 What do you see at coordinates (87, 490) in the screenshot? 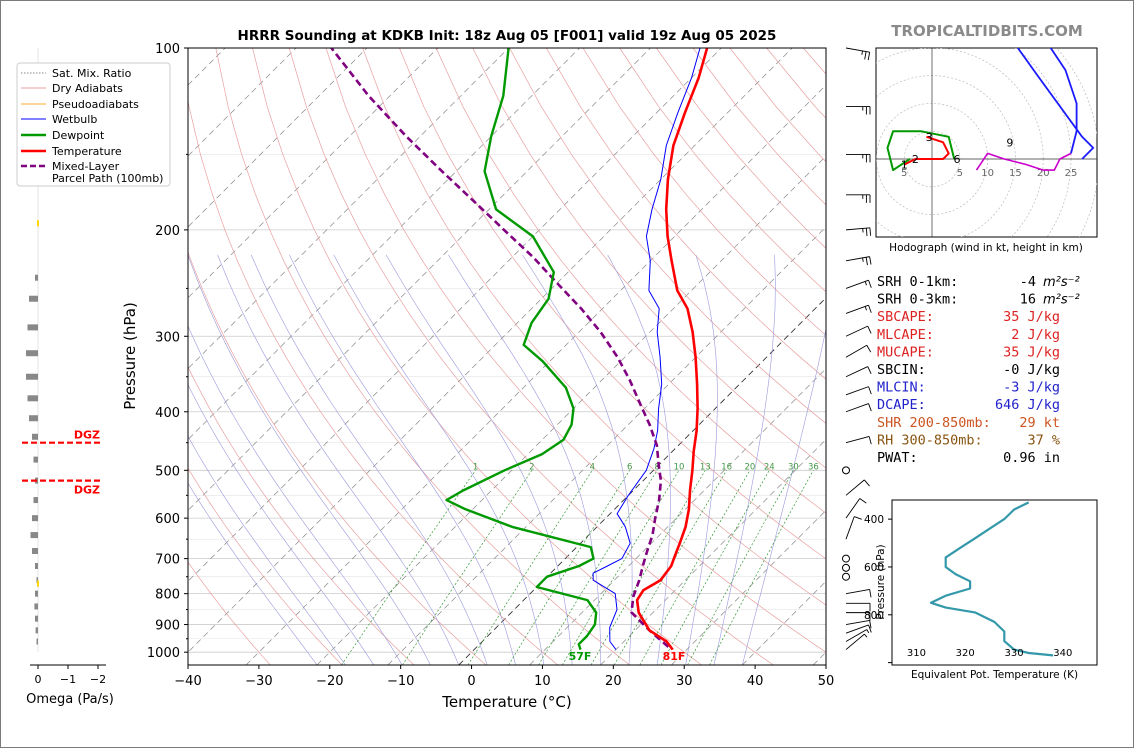
I see `dgz-bottom-label: DGZ` at bounding box center [87, 490].